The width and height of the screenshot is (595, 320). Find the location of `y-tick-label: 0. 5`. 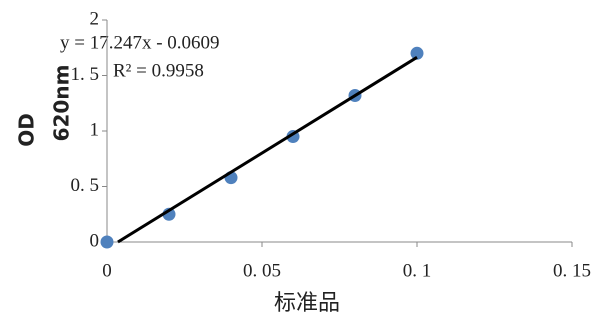

y-tick-label: 0. 5 is located at coordinates (85, 185).